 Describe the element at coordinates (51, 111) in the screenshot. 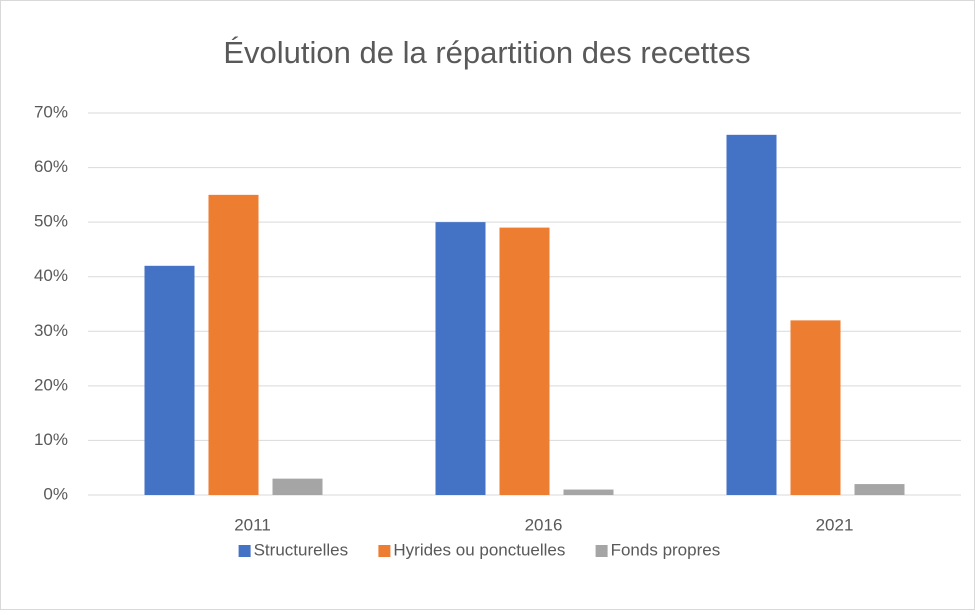

I see `y-tick-label: 70%` at that location.